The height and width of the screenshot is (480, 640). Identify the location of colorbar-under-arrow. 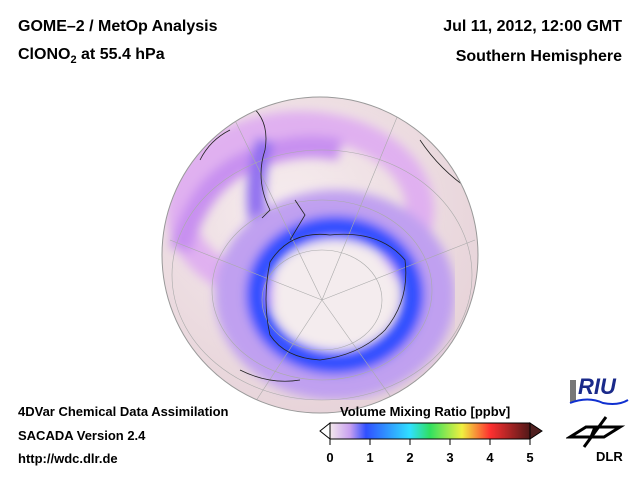
(325, 431).